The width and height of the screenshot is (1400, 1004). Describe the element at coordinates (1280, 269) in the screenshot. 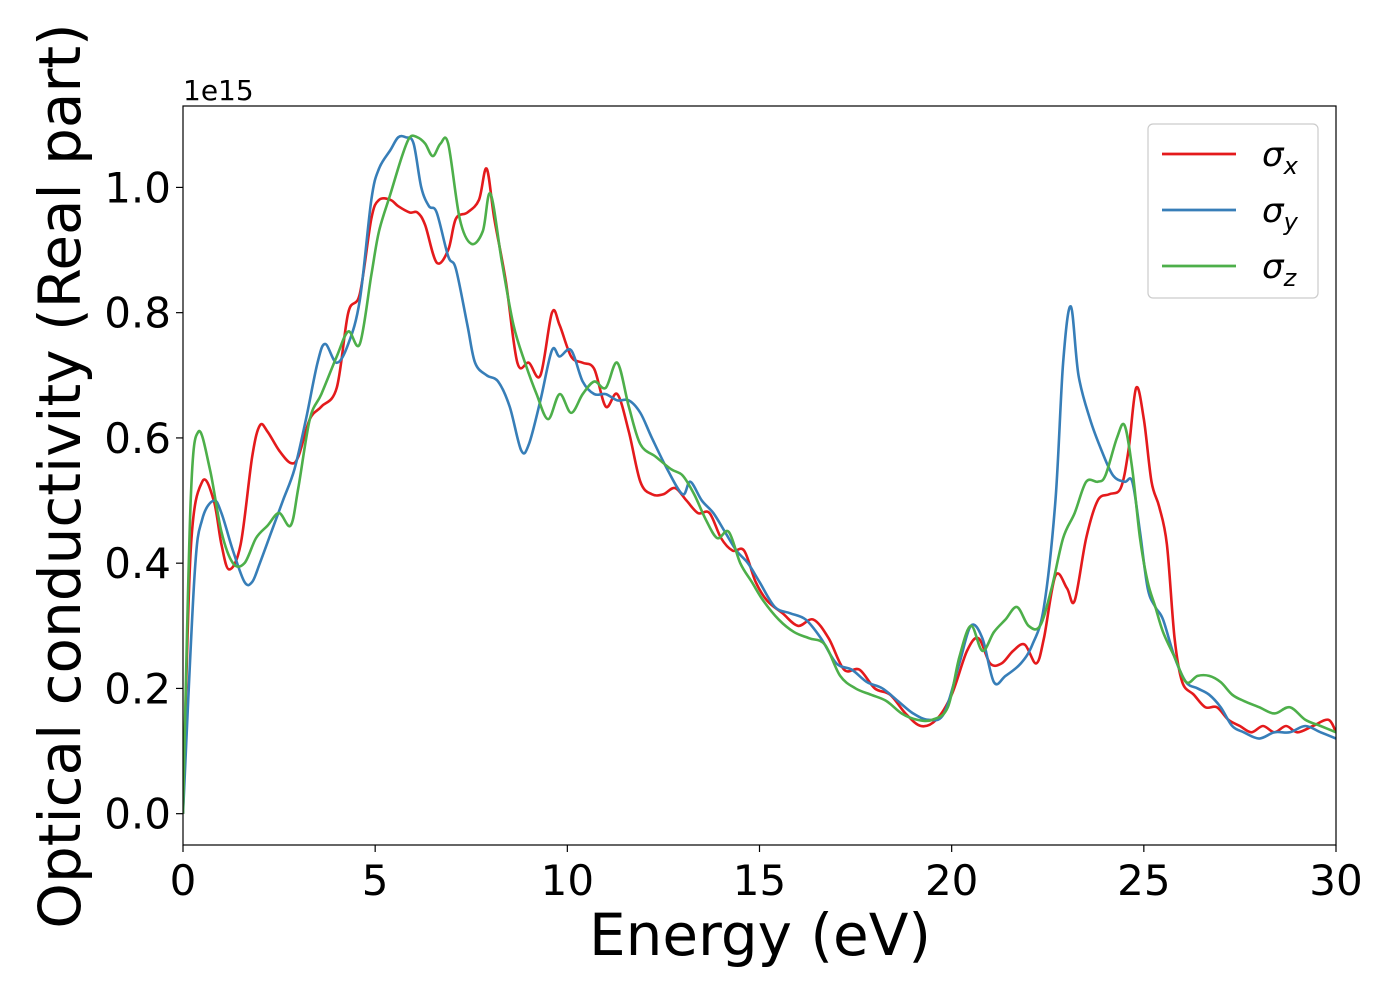

I see `legend-label: σz` at that location.